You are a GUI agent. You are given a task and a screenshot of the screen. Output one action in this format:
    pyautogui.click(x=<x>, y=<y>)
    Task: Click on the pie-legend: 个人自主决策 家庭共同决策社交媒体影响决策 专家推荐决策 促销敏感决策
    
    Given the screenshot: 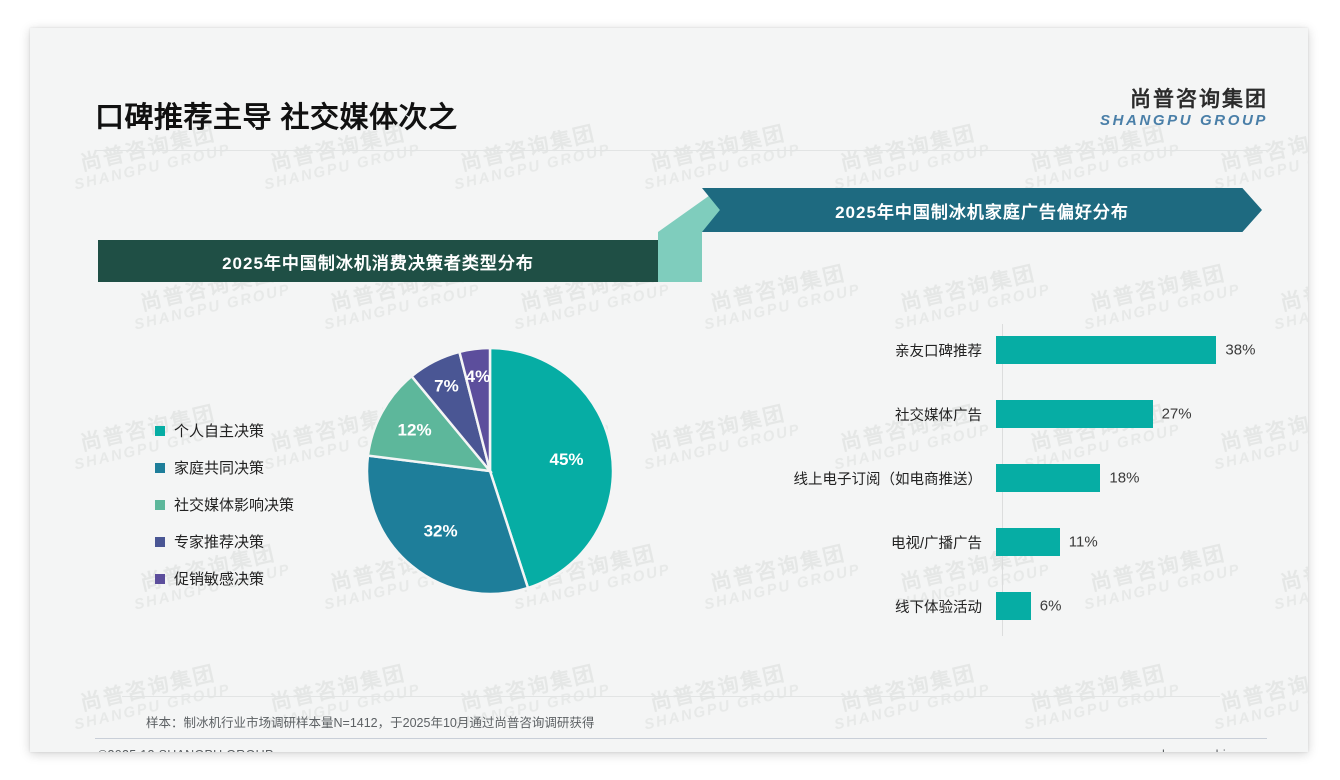 What is the action you would take?
    pyautogui.click(x=224, y=512)
    